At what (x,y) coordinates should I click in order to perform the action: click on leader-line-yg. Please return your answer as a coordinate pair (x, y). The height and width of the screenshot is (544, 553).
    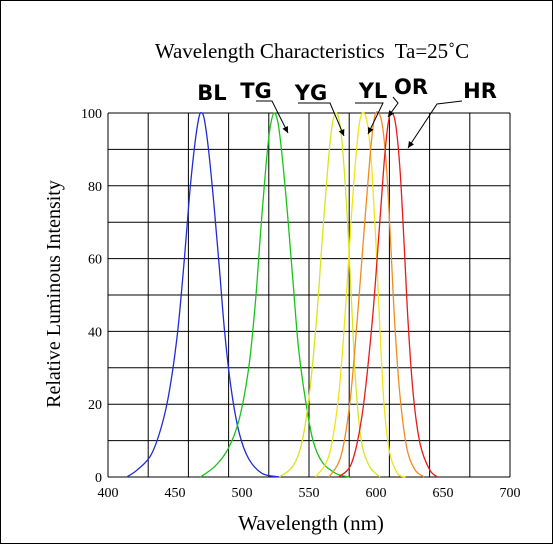
    Looking at the image, I should click on (321, 119).